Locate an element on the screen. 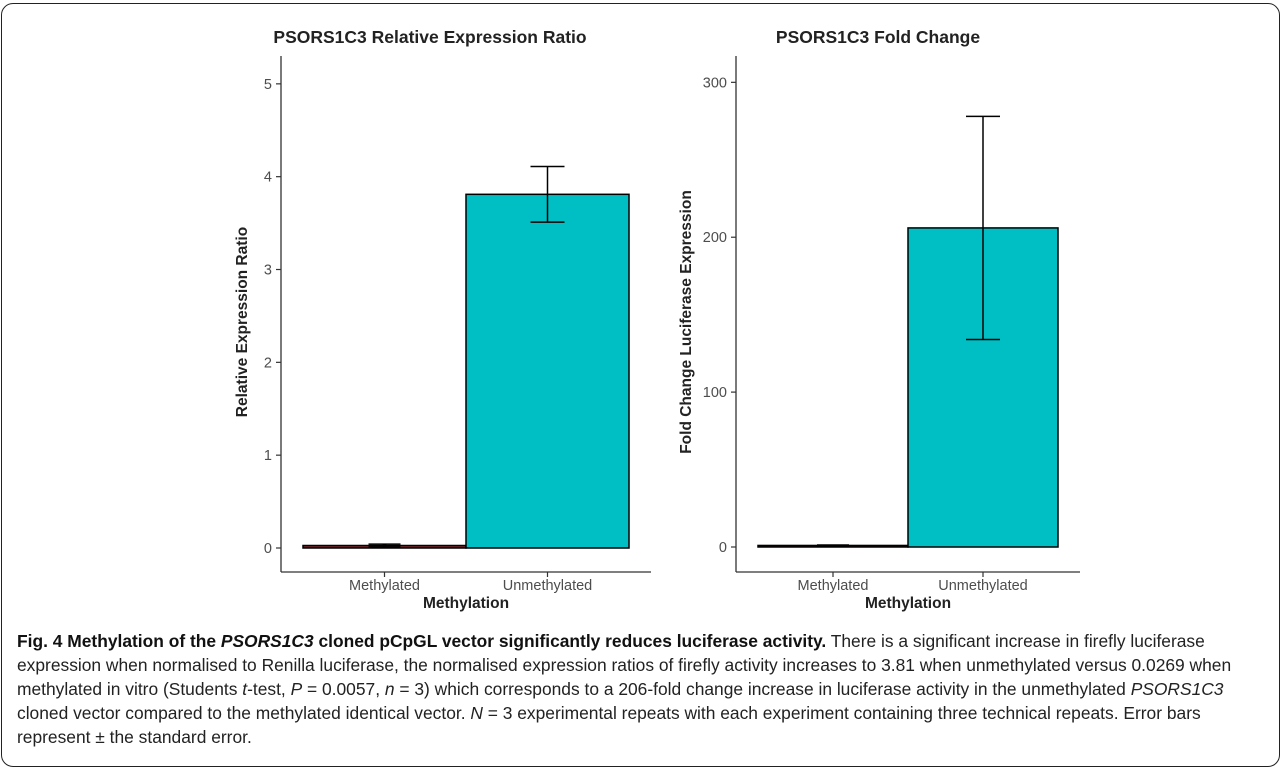 This screenshot has height=770, width=1282. y-tick-label: 1 is located at coordinates (268, 456).